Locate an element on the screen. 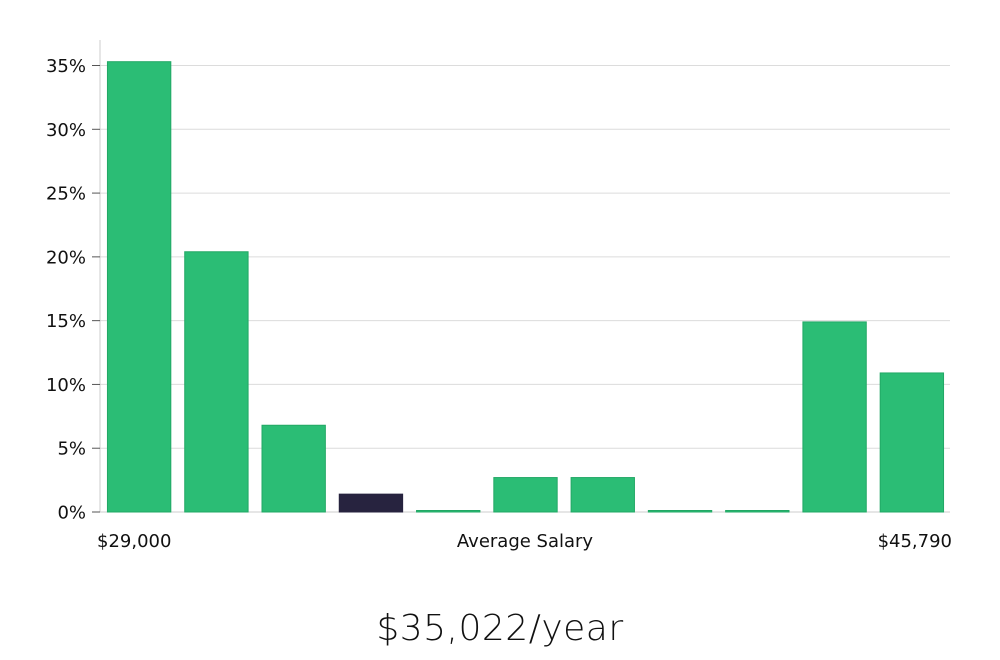 This screenshot has height=660, width=1000. x-max-label: $45,790 is located at coordinates (915, 541).